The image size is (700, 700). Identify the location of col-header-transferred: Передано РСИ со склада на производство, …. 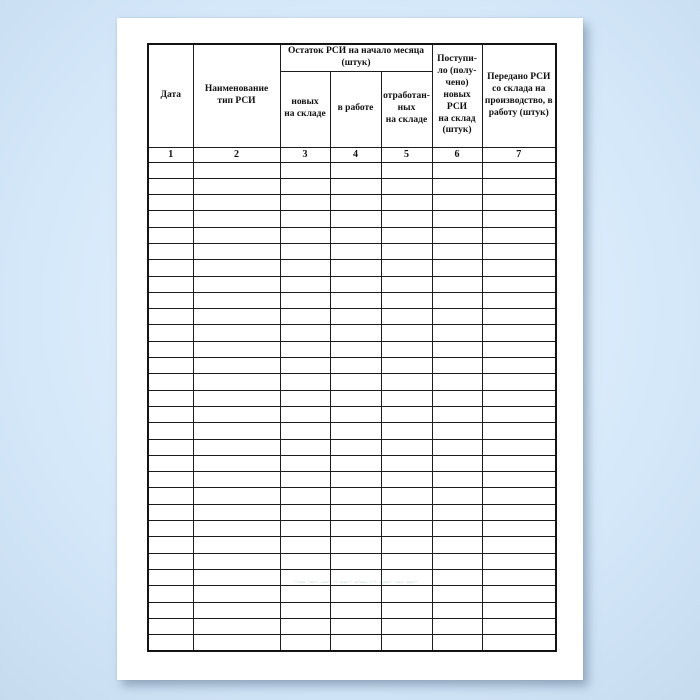
(519, 95).